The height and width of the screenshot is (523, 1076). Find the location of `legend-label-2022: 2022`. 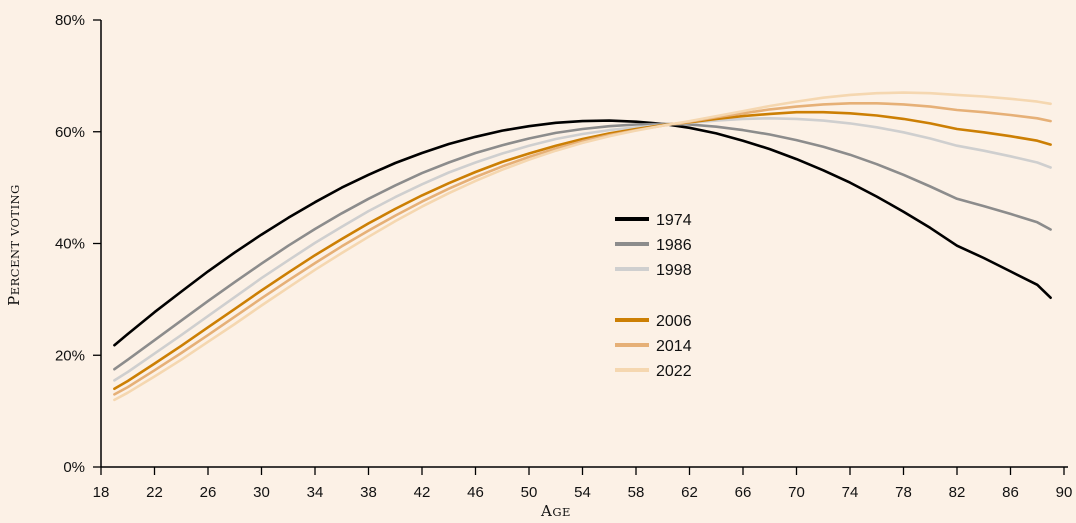

legend-label-2022: 2022 is located at coordinates (674, 371).